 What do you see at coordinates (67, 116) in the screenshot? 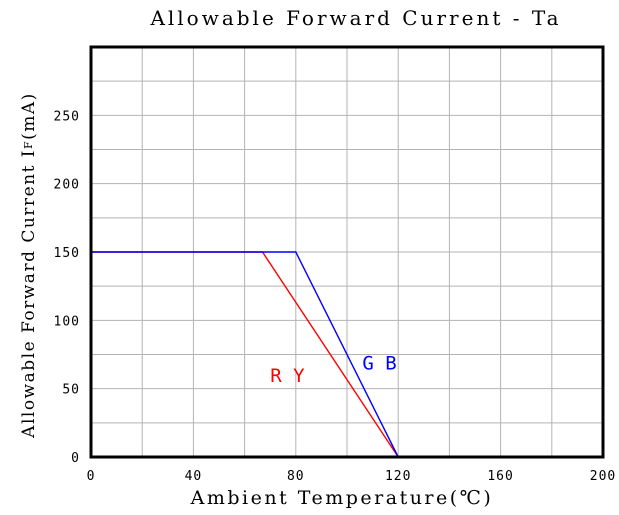
I see `y-tick-label: 250` at bounding box center [67, 116].